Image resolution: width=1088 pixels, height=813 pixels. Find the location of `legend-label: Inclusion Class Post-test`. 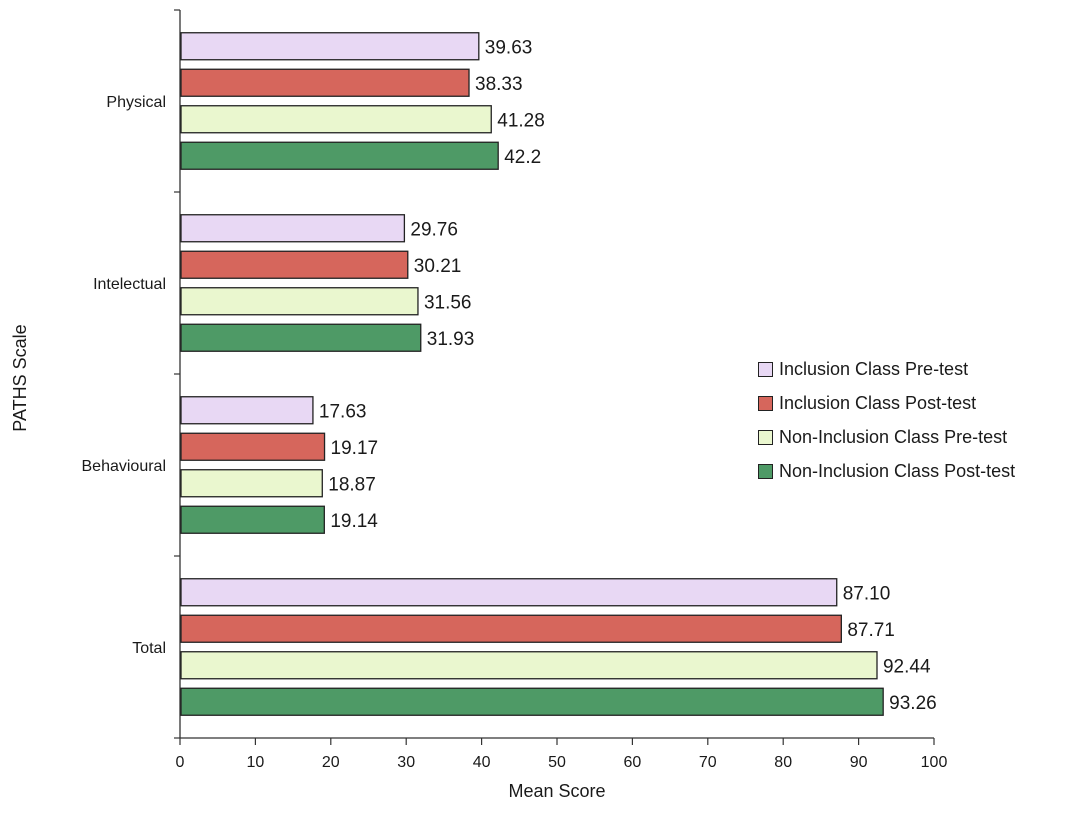

legend-label: Inclusion Class Post-test is located at coordinates (878, 402).